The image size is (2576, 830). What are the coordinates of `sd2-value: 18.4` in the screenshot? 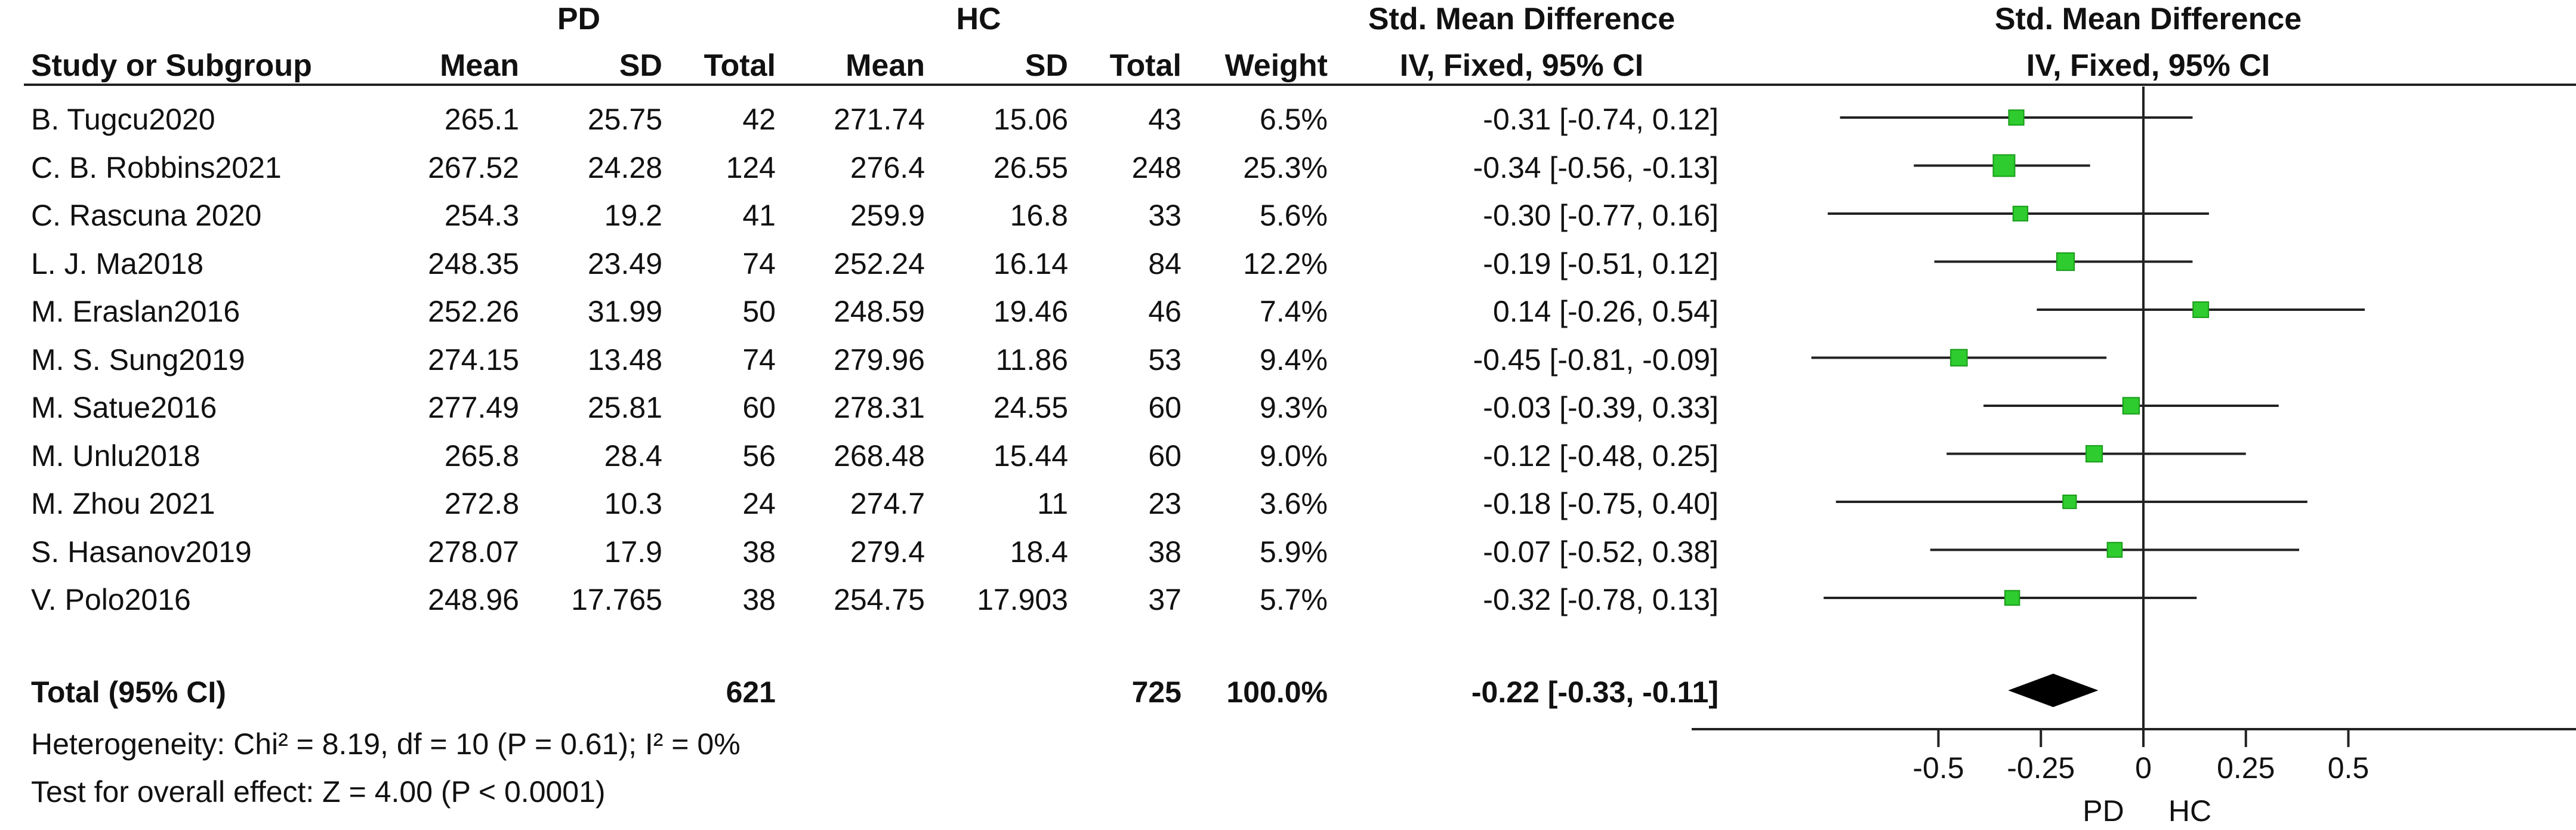 It's located at (1039, 552).